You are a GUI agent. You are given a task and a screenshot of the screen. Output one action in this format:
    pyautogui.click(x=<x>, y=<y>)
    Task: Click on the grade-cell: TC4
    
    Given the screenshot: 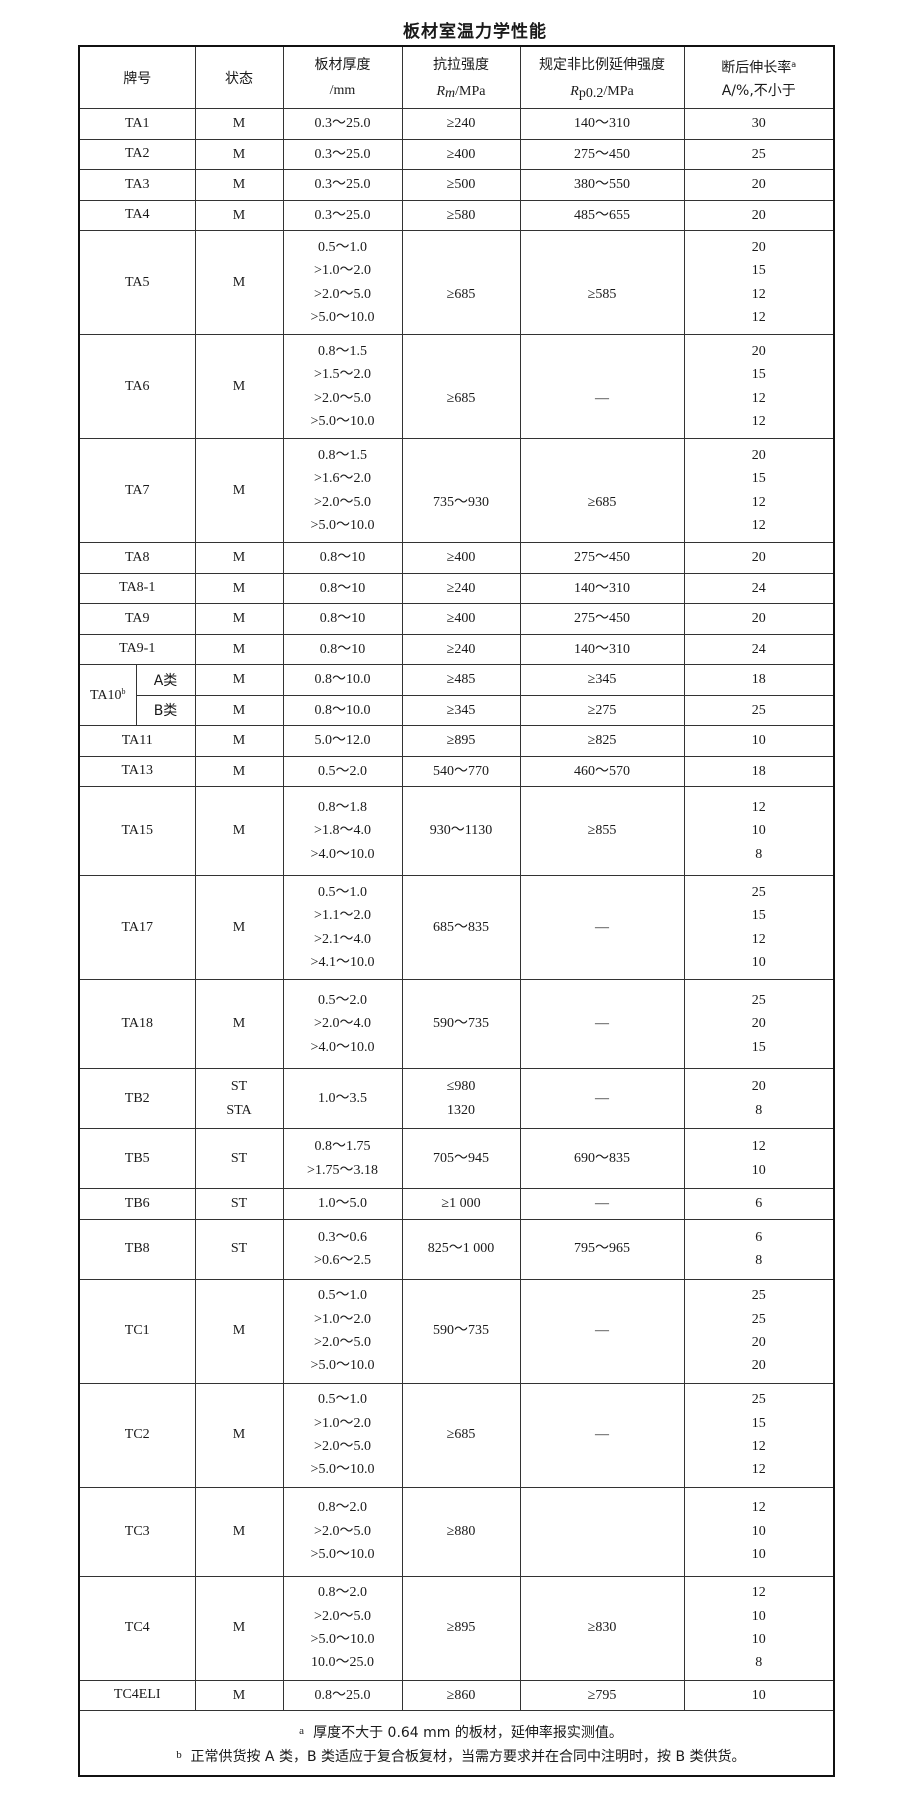 What is the action you would take?
    pyautogui.click(x=137, y=1628)
    